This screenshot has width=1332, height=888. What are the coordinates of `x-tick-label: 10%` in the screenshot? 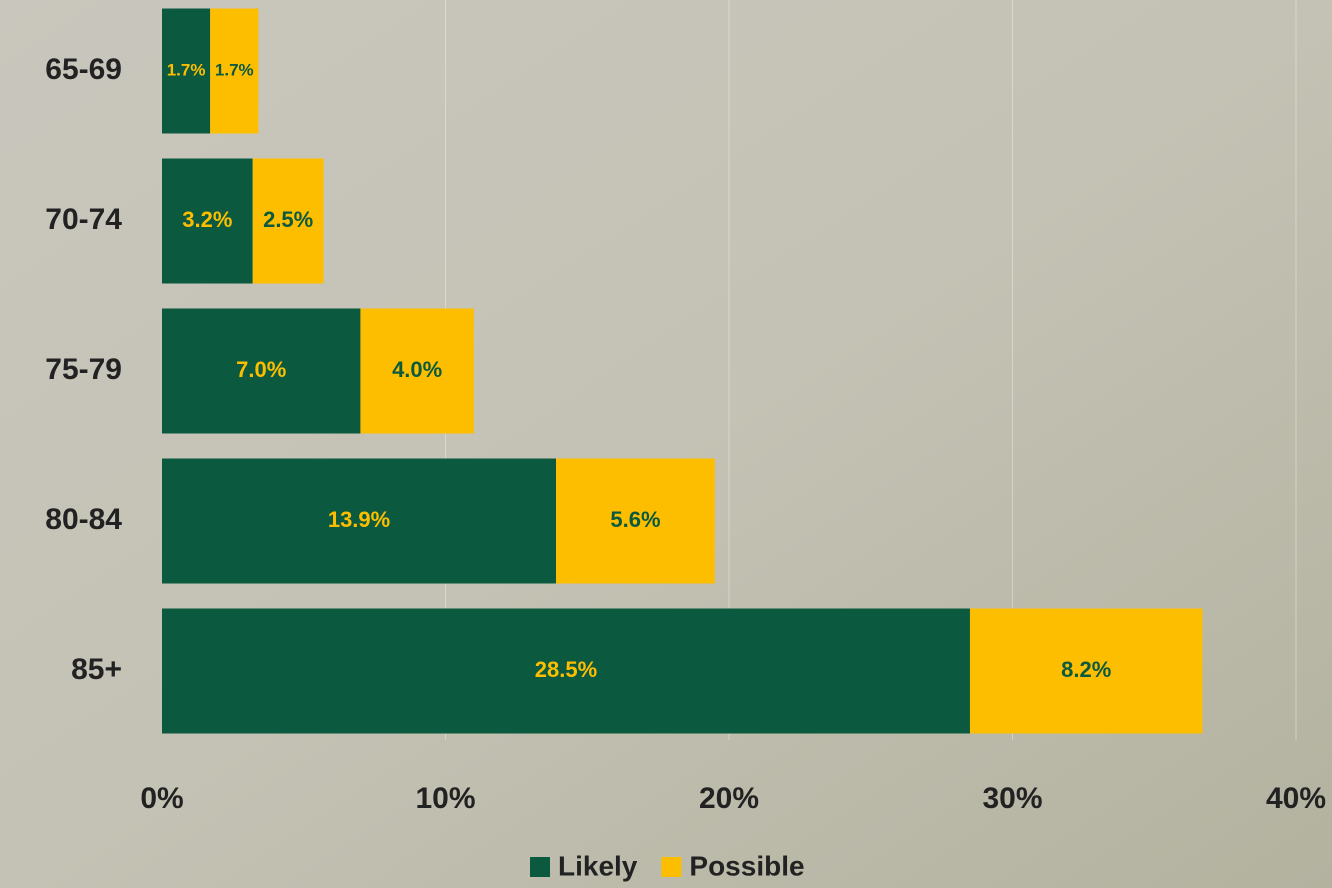 It's located at (445, 798).